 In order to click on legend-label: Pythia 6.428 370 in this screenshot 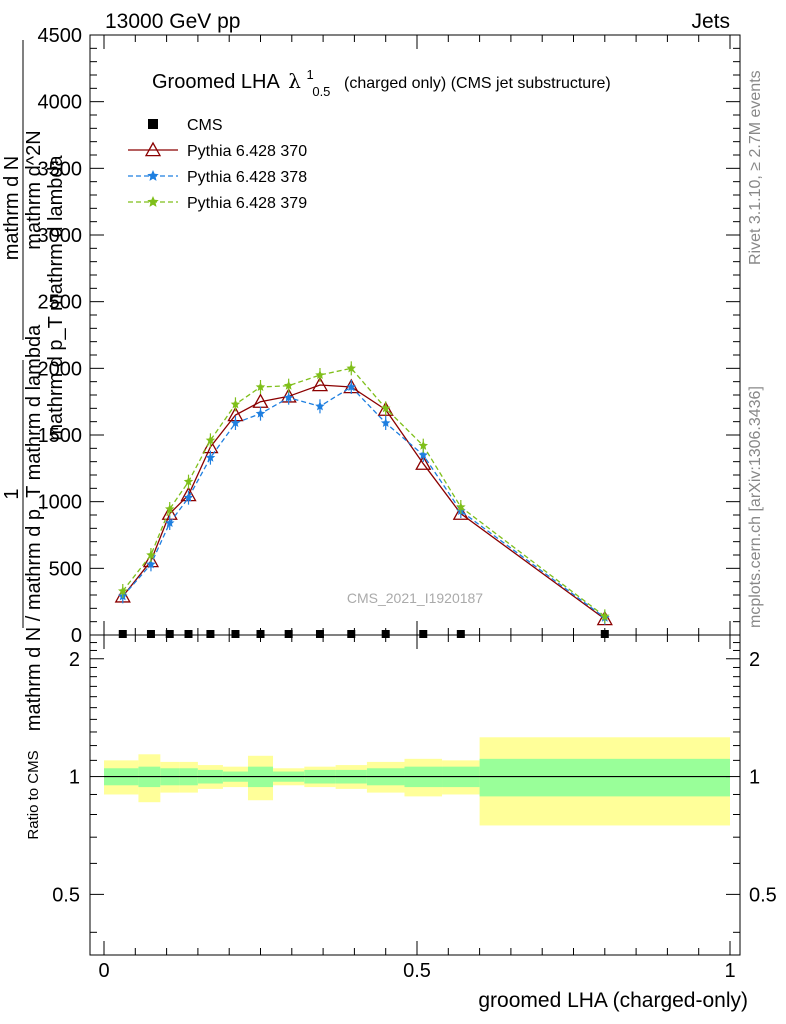, I will do `click(247, 151)`.